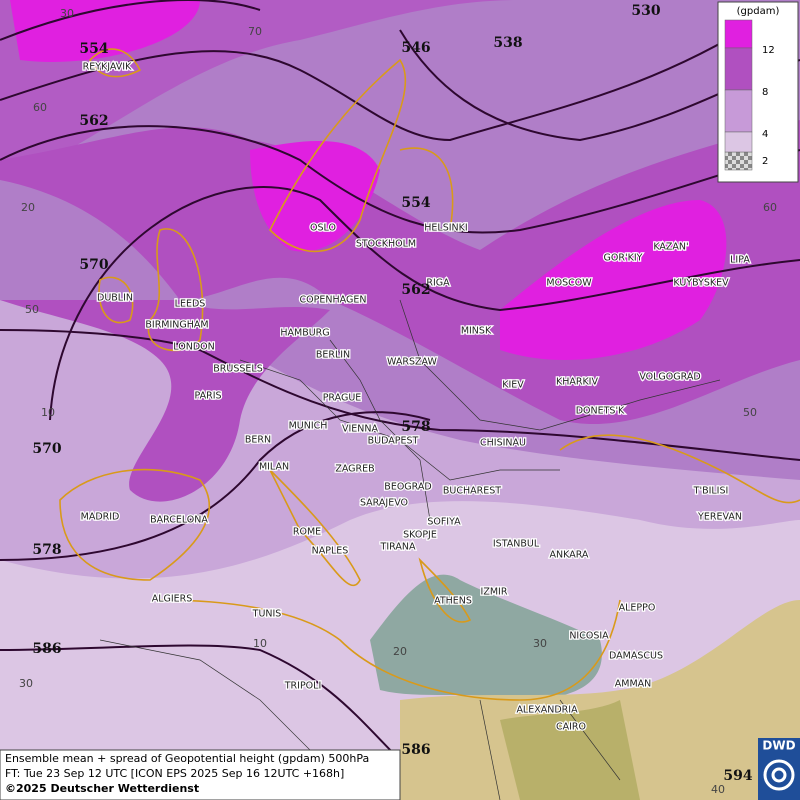 The height and width of the screenshot is (800, 800). What do you see at coordinates (274, 467) in the screenshot?
I see `city-label: MILAN` at bounding box center [274, 467].